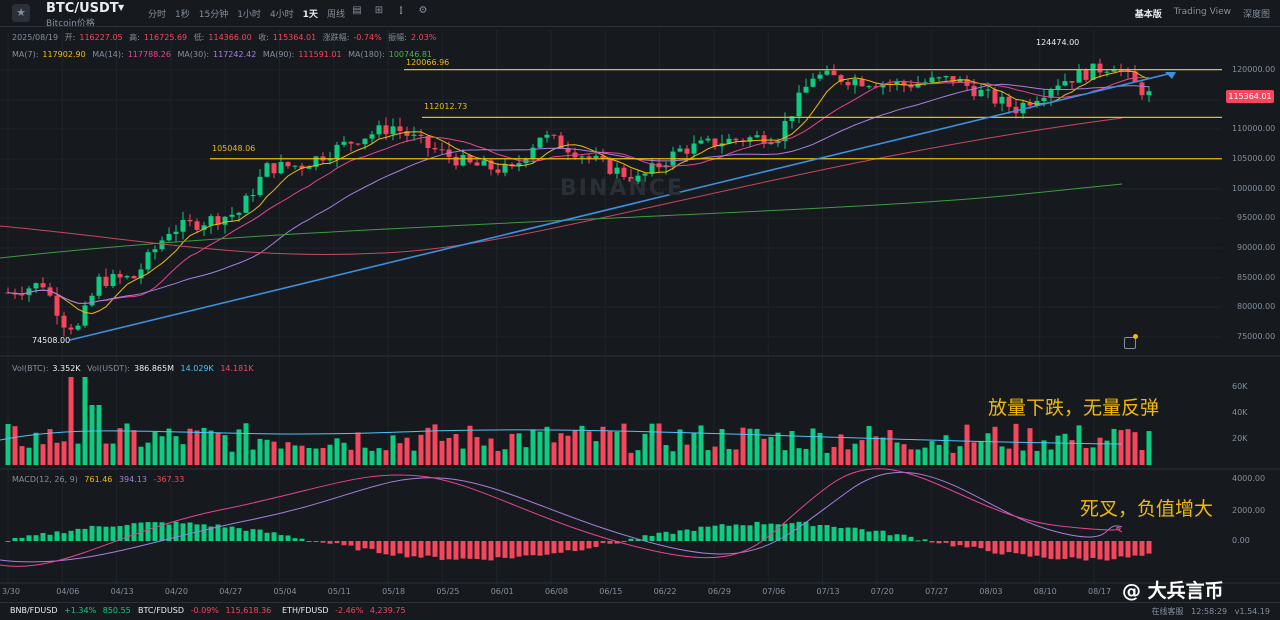 The width and height of the screenshot is (1280, 620). I want to click on macd-label: MACD(12, 26, 9), so click(45, 479).